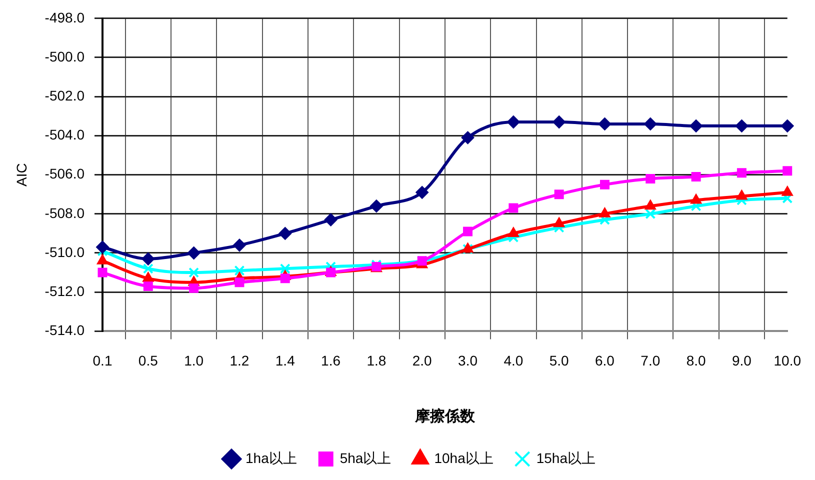 This screenshot has height=480, width=815. What do you see at coordinates (240, 360) in the screenshot?
I see `x-tick-label: 1.2` at bounding box center [240, 360].